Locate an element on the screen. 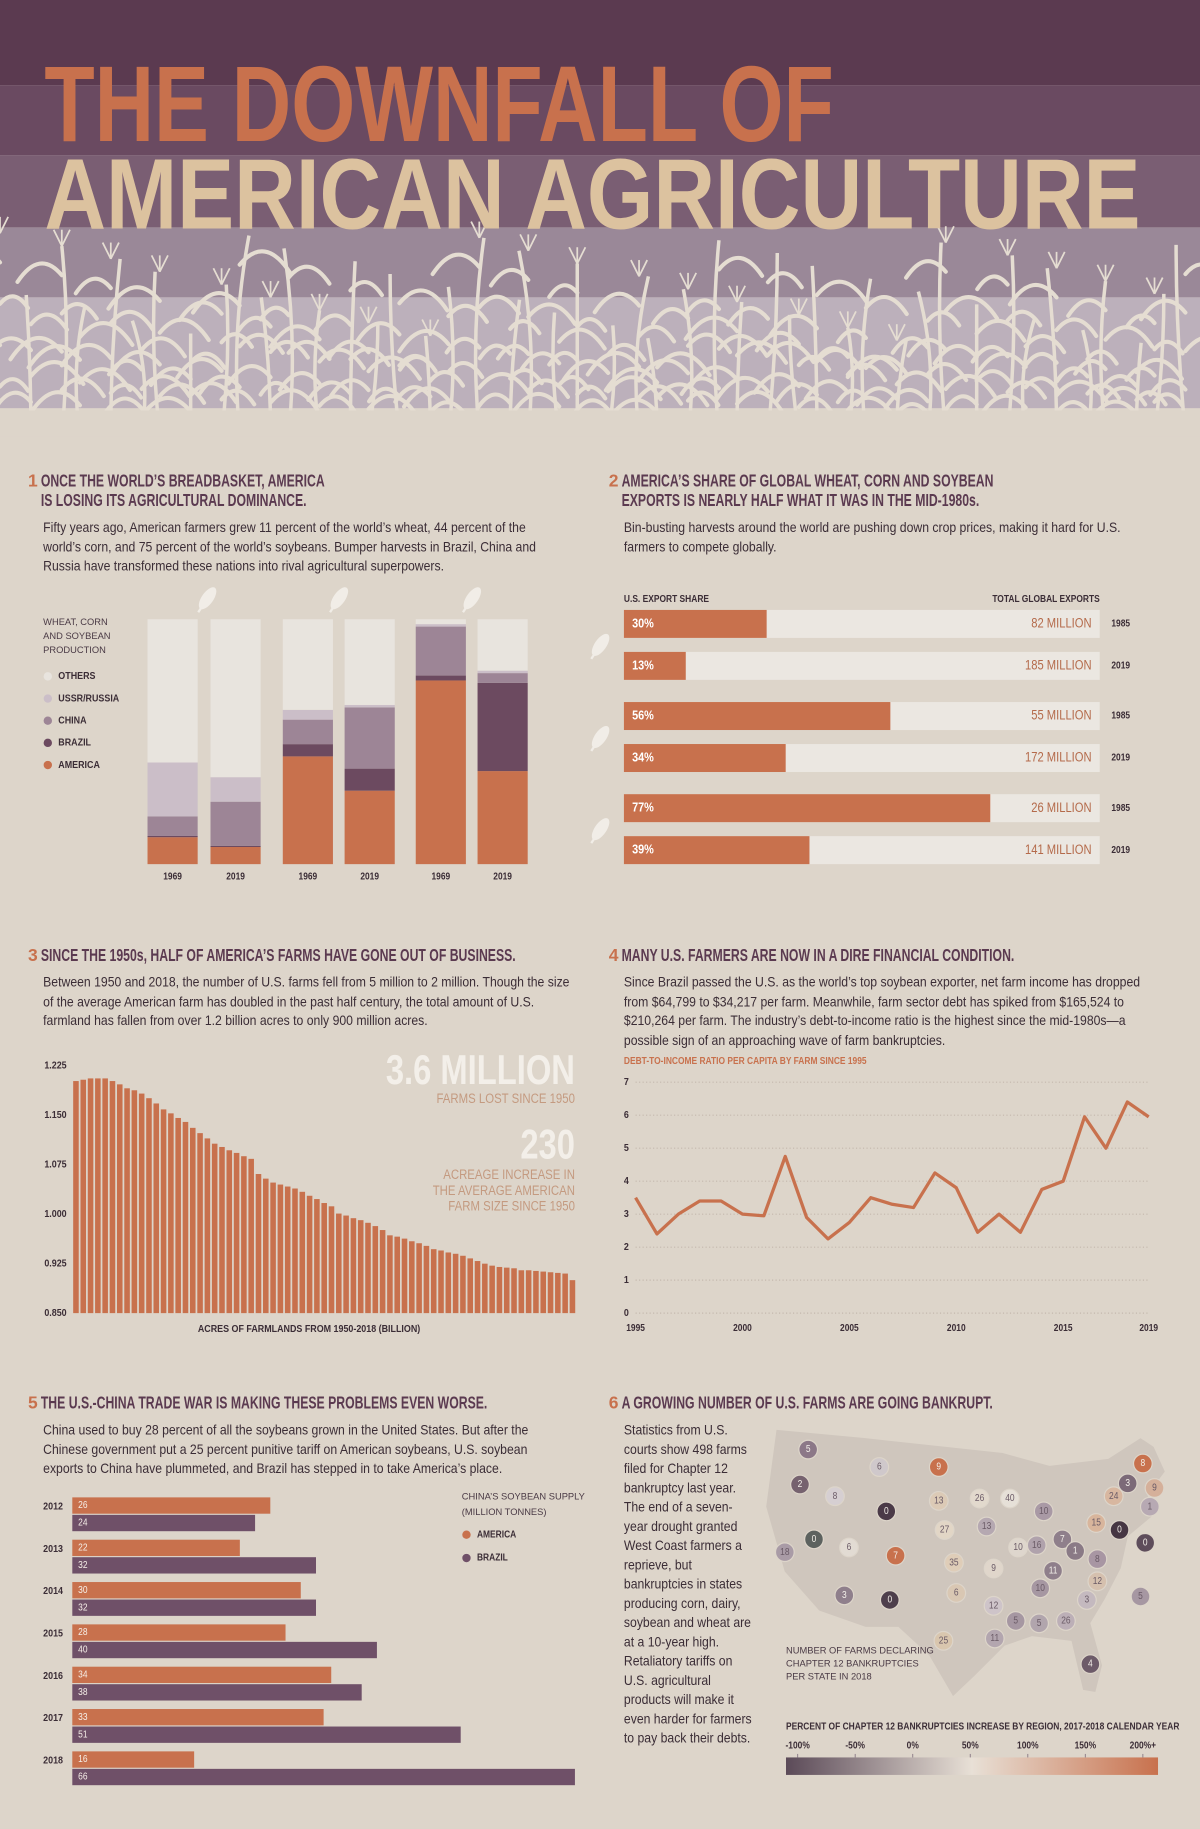  x-tick-label: 2010 is located at coordinates (956, 1327).